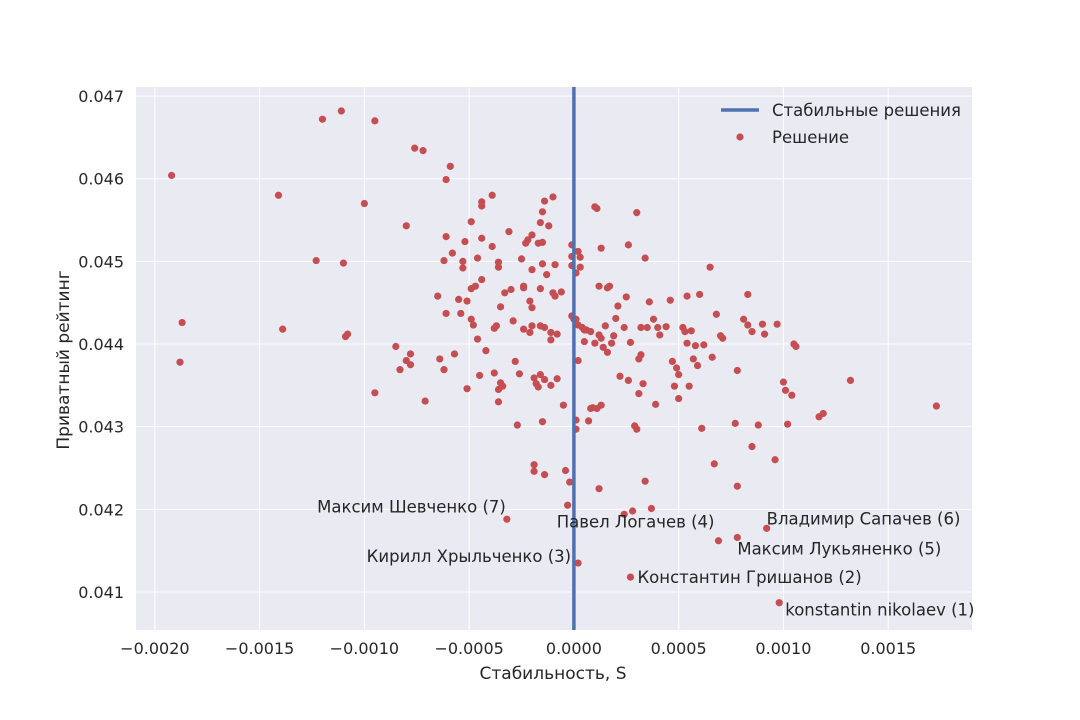  Describe the element at coordinates (469, 556) in the screenshot. I see `point-annotation: Кирилл Хрыльченко (3)` at that location.